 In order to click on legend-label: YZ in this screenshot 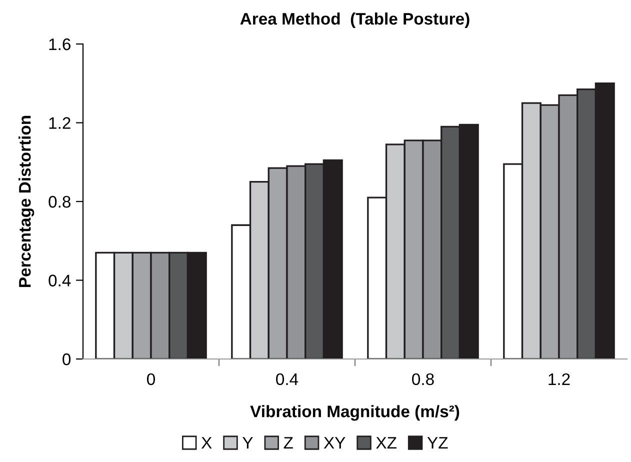, I will do `click(437, 443)`.